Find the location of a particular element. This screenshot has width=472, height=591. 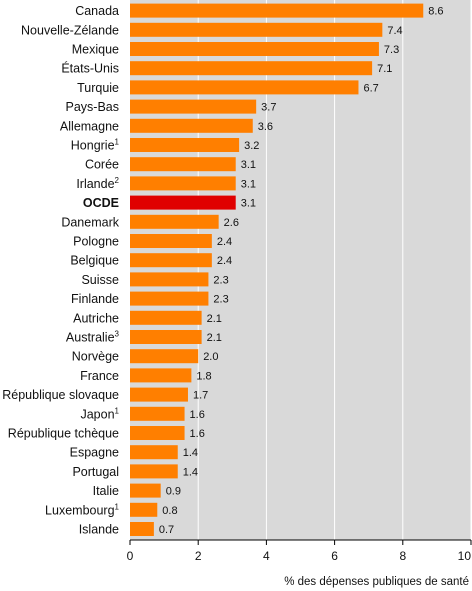

category-label: Nouvelle-Zélande is located at coordinates (70, 30).